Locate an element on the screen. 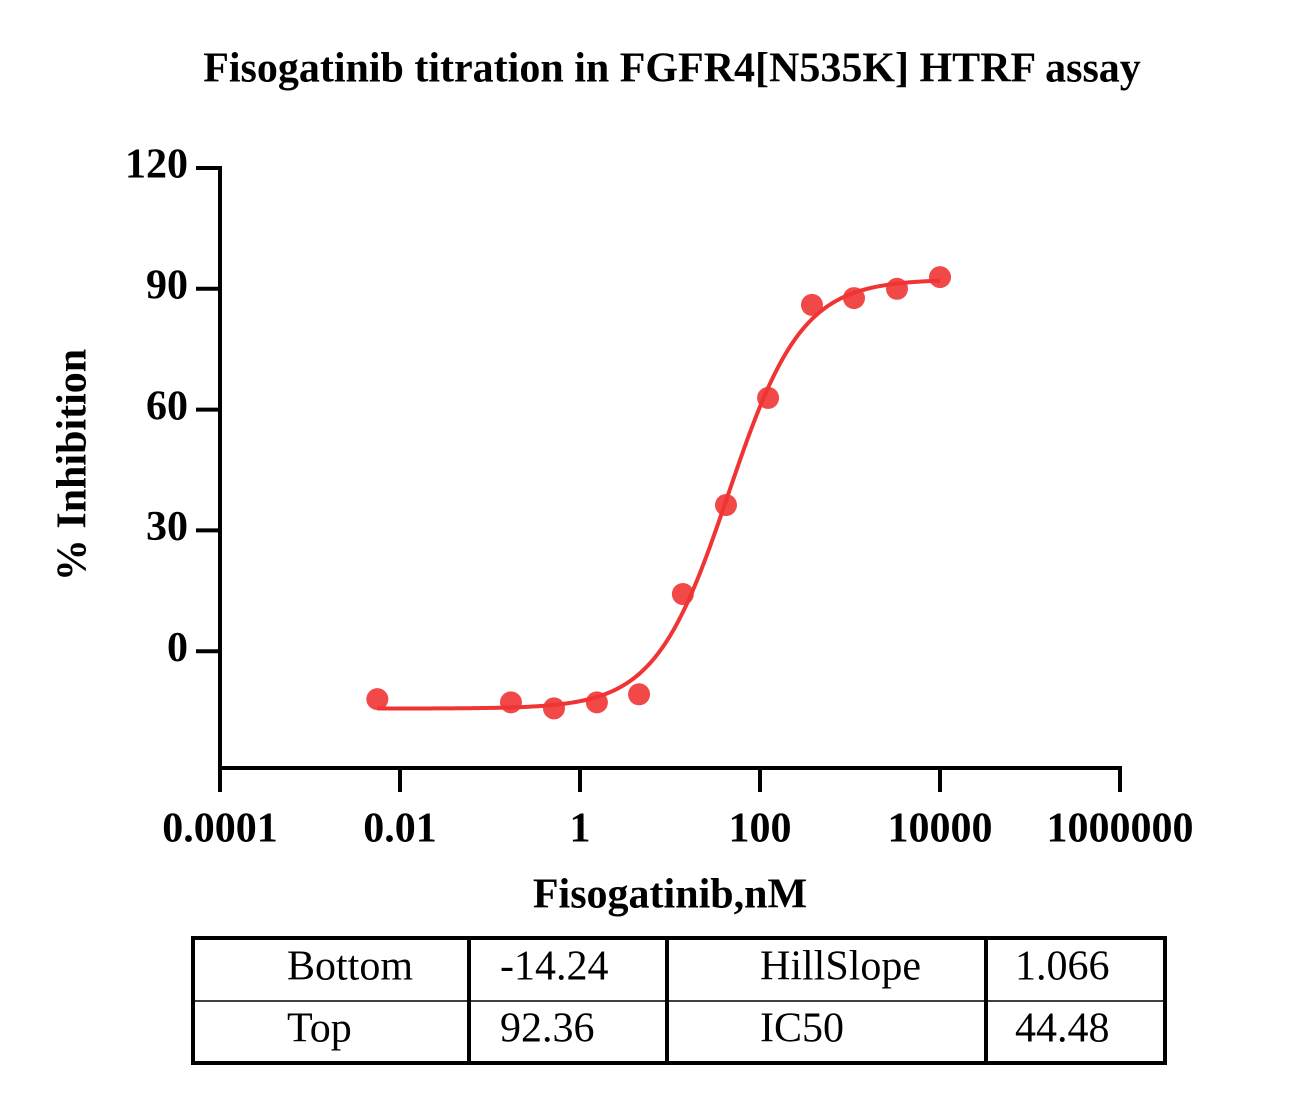 Image resolution: width=1298 pixels, height=1095 pixels. x-axis-label: Fisogatinib,nM is located at coordinates (670, 895).